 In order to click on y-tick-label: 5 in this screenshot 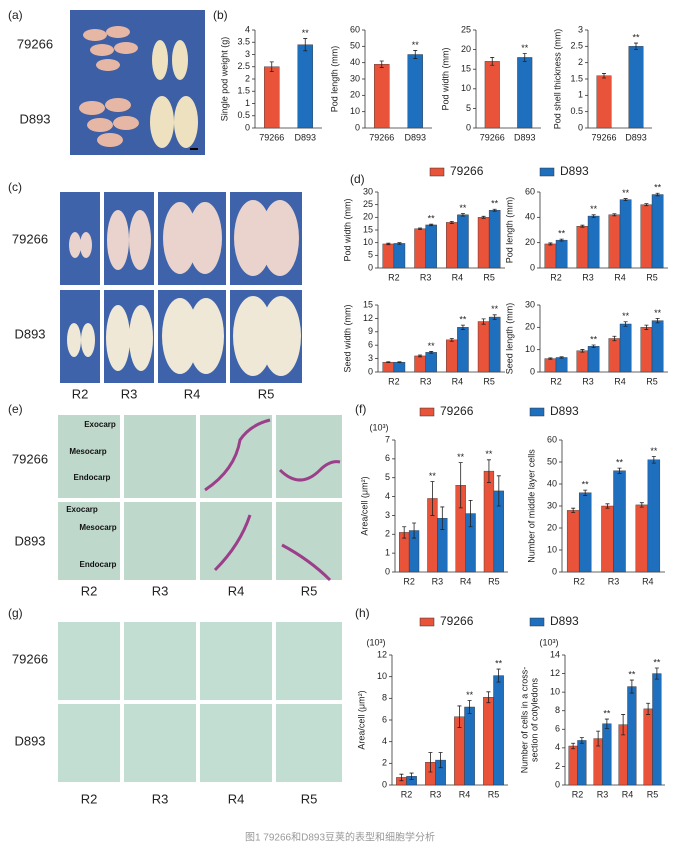, I will do `click(387, 477)`.